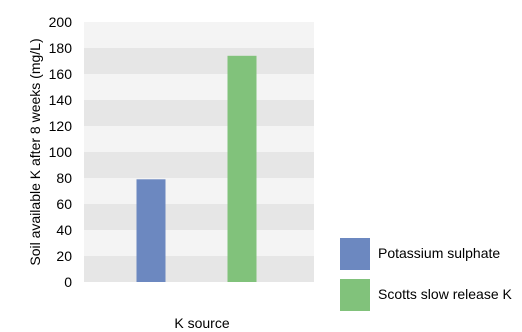 This screenshot has height=332, width=522. Describe the element at coordinates (61, 22) in the screenshot. I see `y-tick-label: 200` at that location.